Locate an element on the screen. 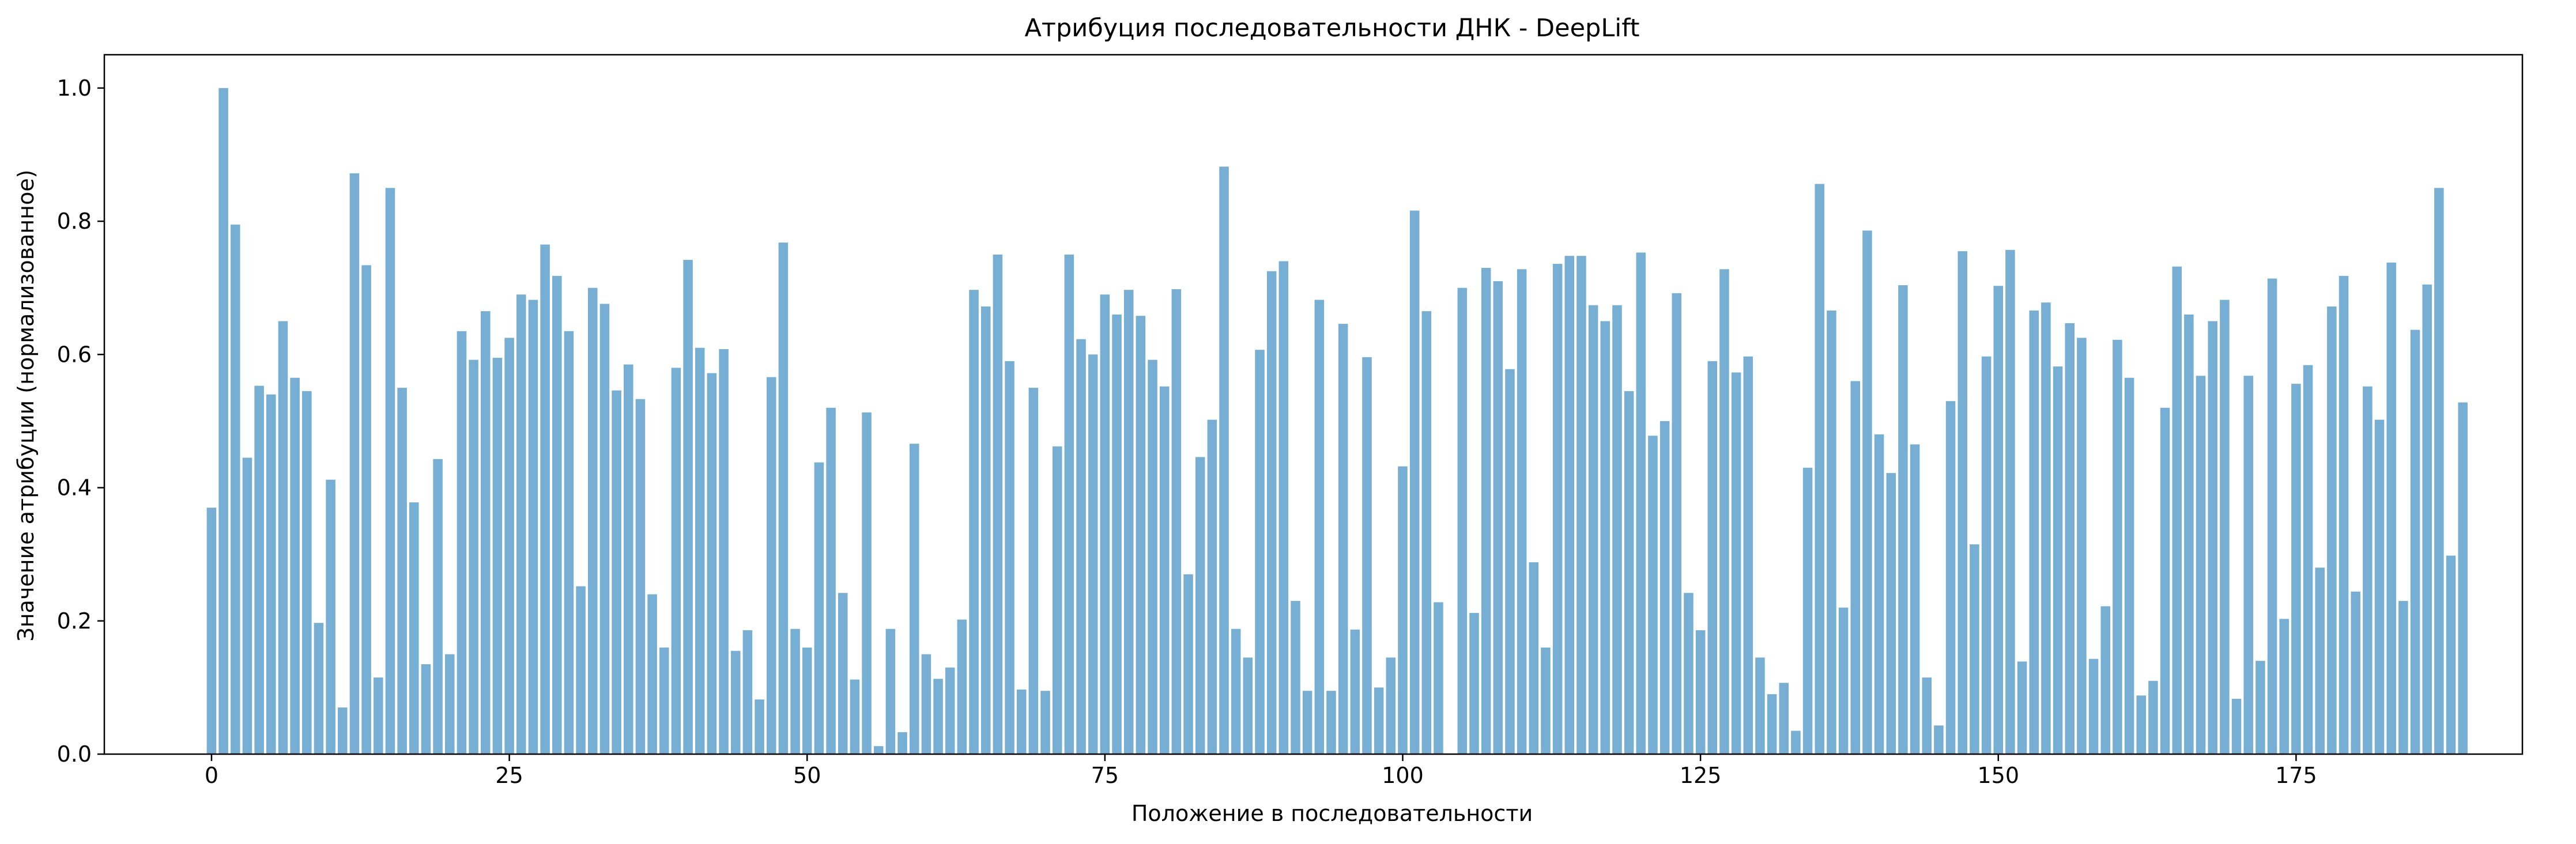  x-tick-label: 175 is located at coordinates (2296, 775).